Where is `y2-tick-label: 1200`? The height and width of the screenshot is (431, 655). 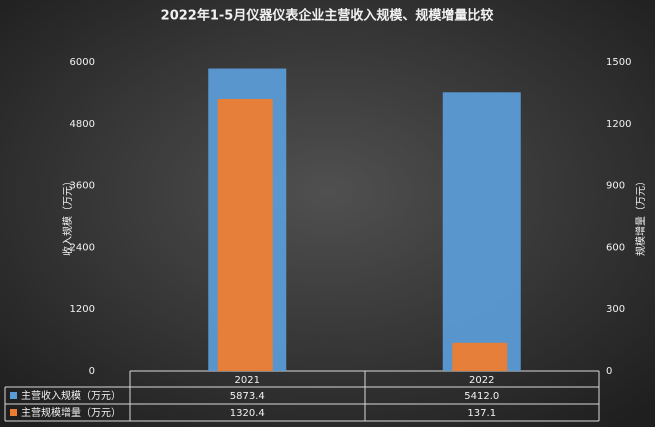
y2-tick-label: 1200 is located at coordinates (618, 124).